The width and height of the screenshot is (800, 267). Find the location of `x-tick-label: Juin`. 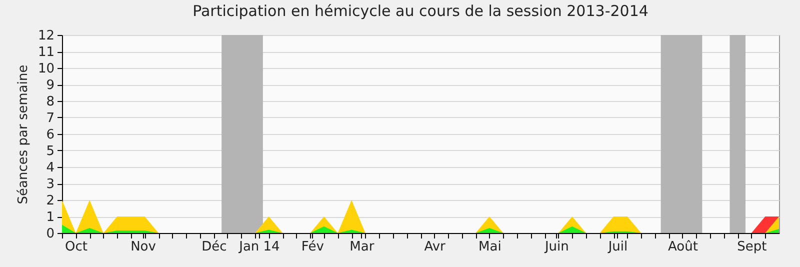

x-tick-label: Juin is located at coordinates (556, 247).